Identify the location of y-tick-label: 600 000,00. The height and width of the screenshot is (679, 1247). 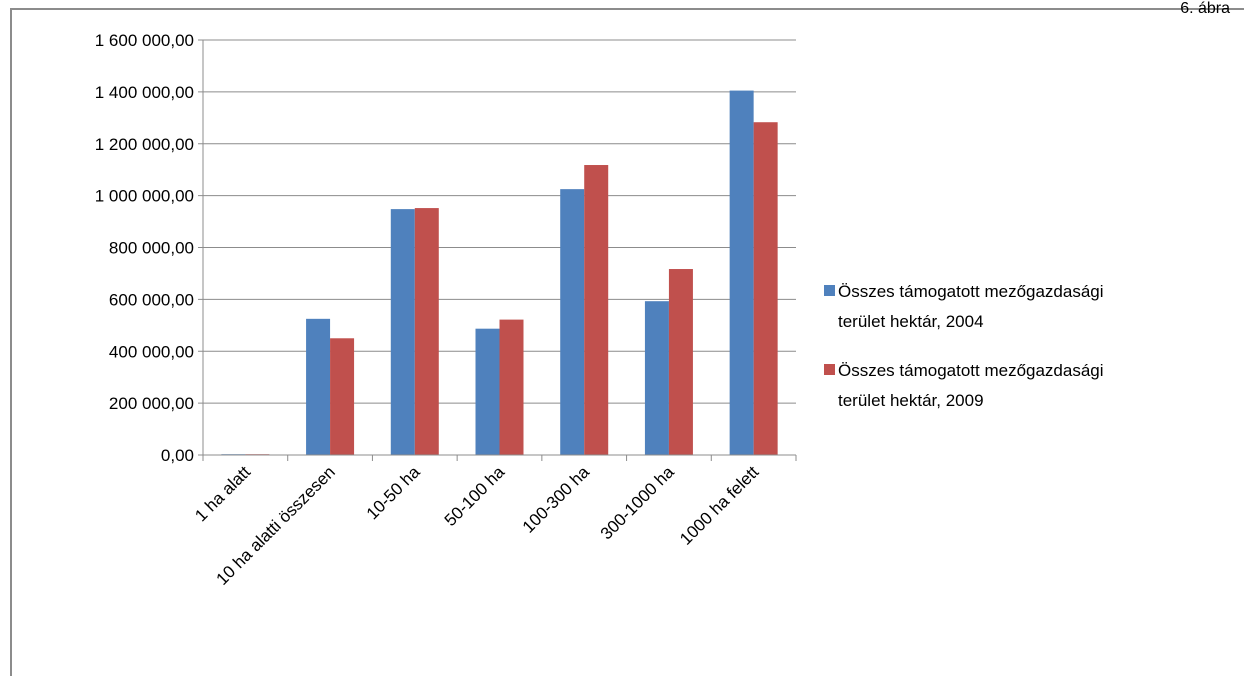
(151, 299).